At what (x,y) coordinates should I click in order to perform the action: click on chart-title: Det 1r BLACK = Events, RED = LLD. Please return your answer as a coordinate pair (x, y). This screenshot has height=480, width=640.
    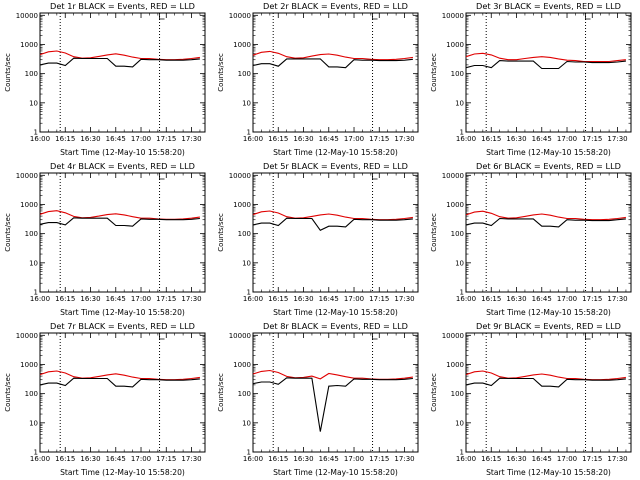
    Looking at the image, I should click on (122, 6).